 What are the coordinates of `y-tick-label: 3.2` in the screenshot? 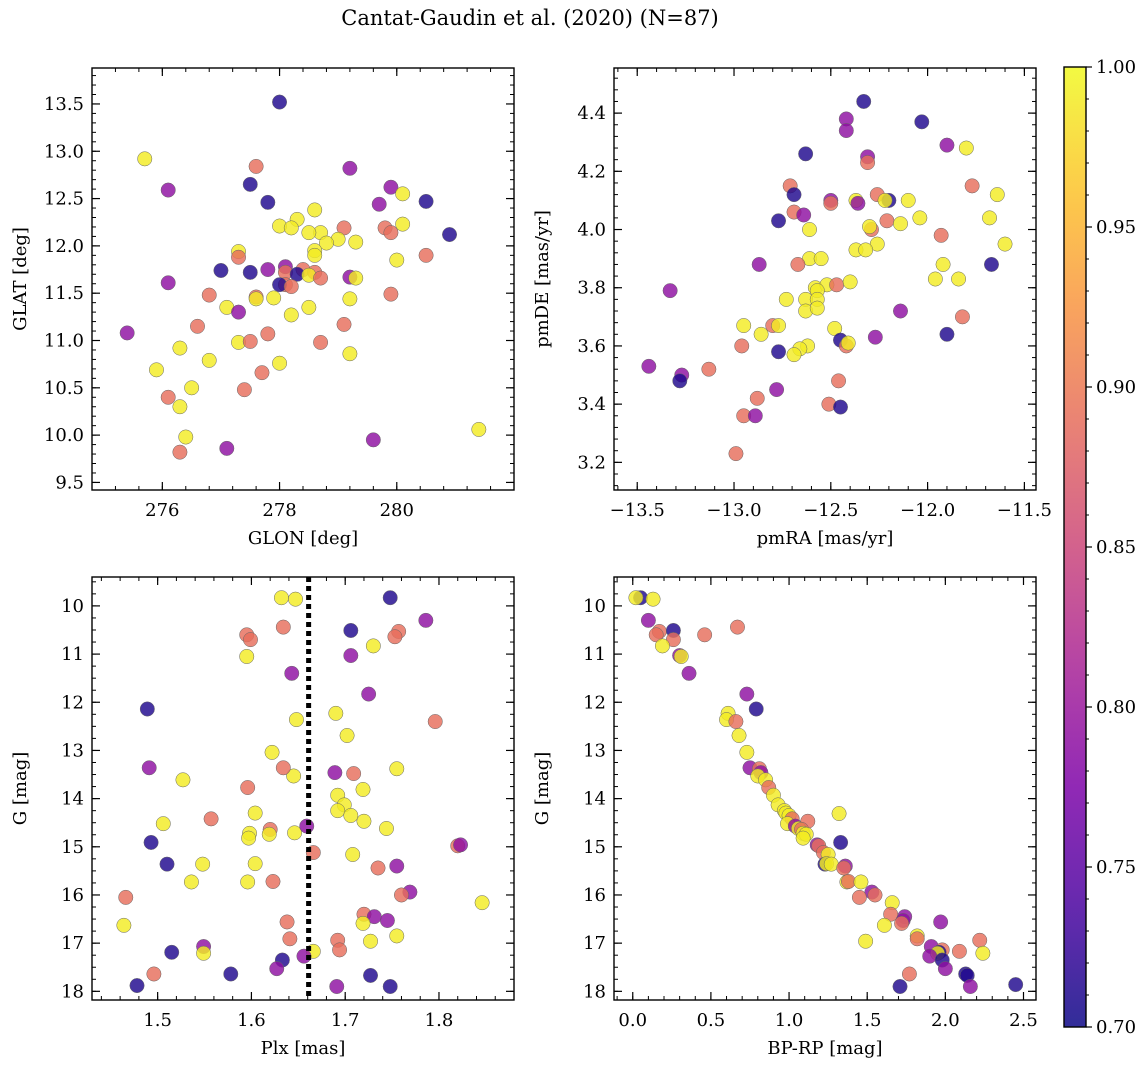 It's located at (591, 462).